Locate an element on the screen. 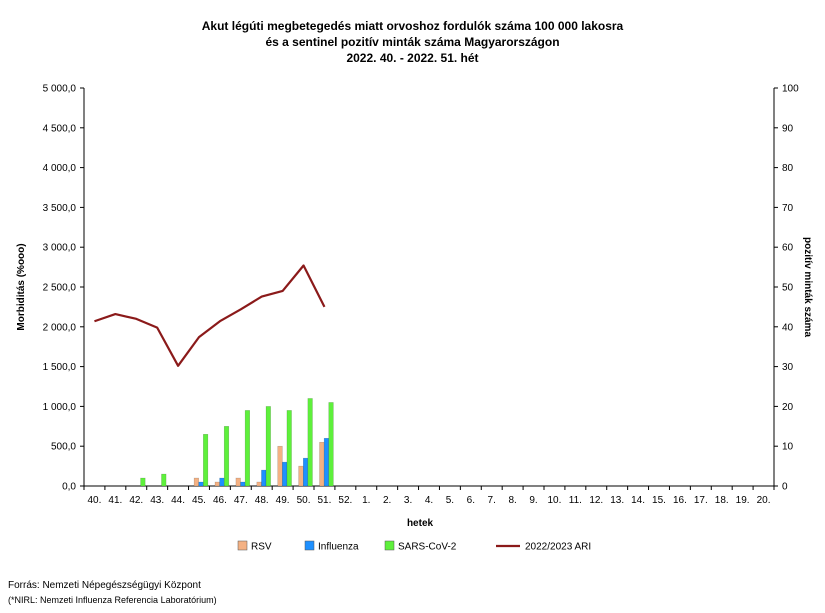 Image resolution: width=825 pixels, height=613 pixels. x-tick-label: 17. is located at coordinates (701, 500).